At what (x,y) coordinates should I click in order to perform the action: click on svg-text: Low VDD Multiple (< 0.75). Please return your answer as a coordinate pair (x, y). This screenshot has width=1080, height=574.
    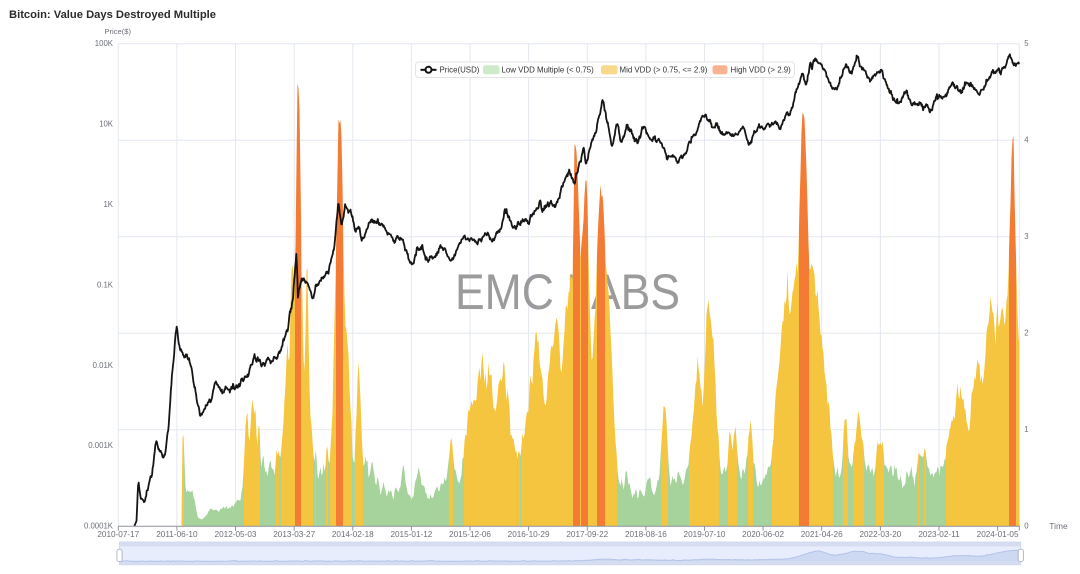
    Looking at the image, I should click on (548, 70).